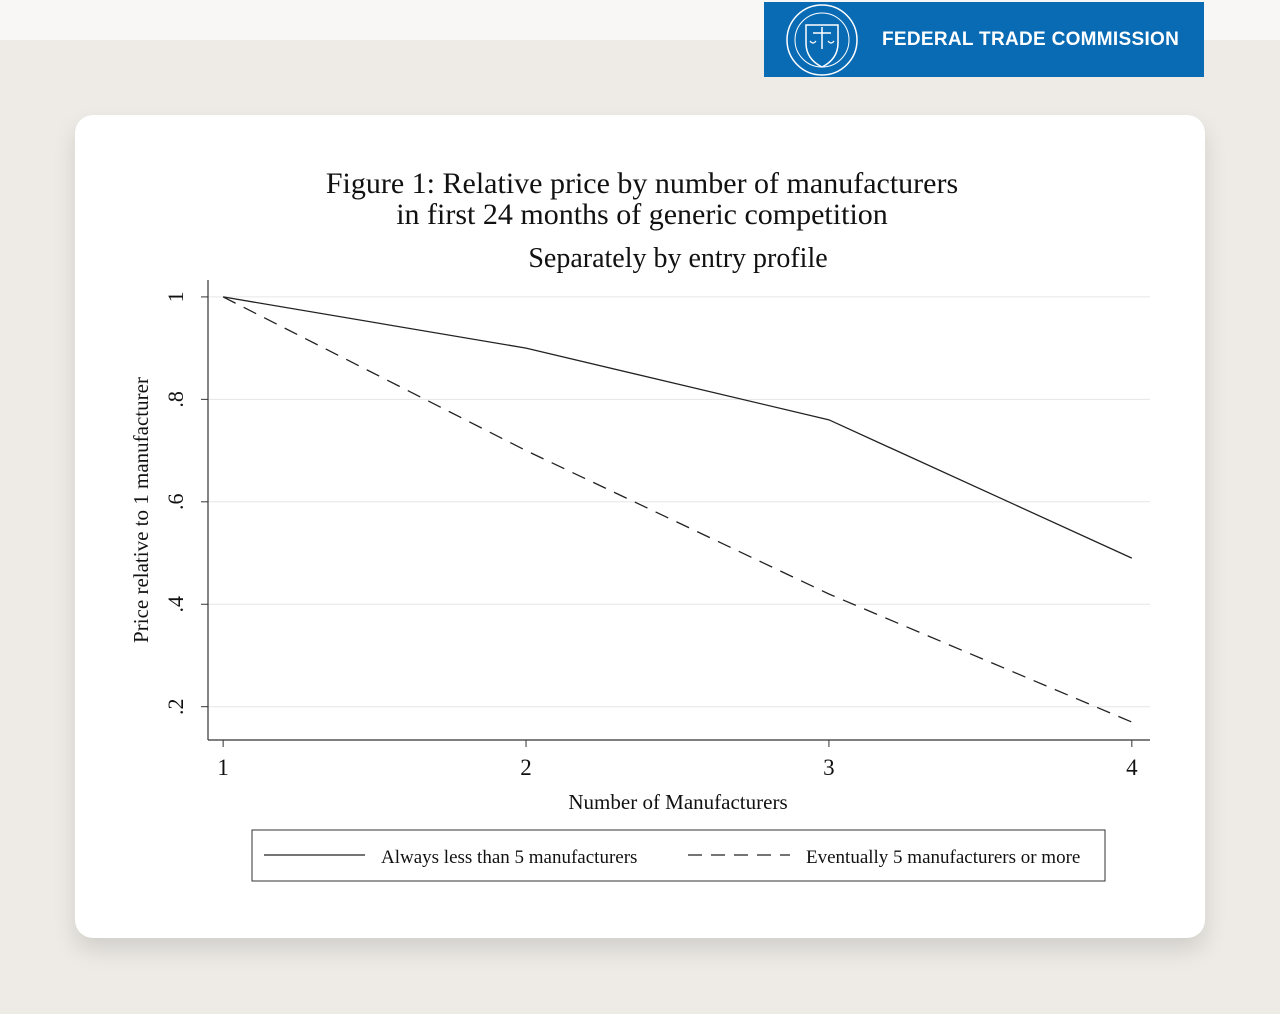  What do you see at coordinates (175, 502) in the screenshot?
I see `y-tick-label: .6` at bounding box center [175, 502].